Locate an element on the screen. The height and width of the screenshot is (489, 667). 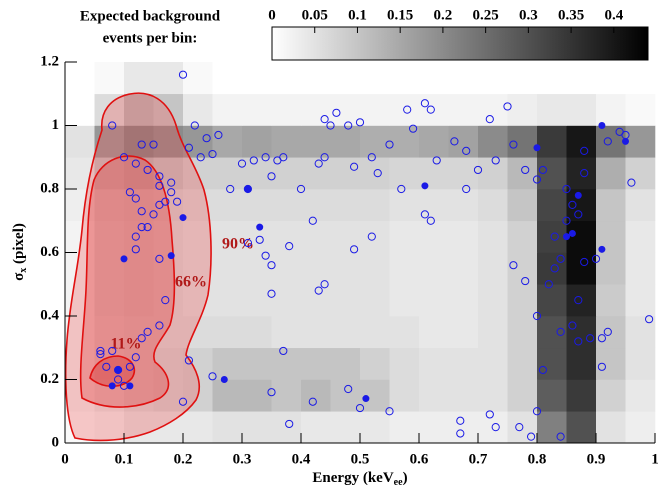
x-tick-label: 0.2 is located at coordinates (183, 459).